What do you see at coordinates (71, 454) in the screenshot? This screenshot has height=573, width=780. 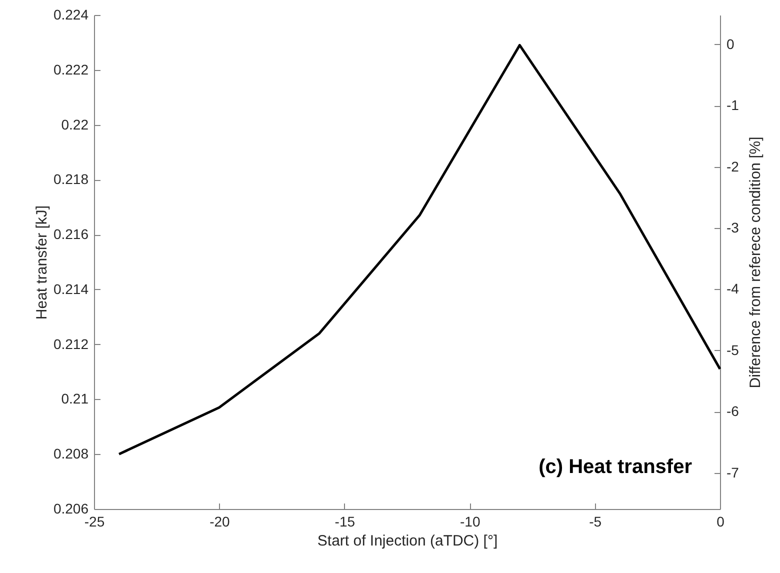 I see `y-tick-label: 0.208` at bounding box center [71, 454].